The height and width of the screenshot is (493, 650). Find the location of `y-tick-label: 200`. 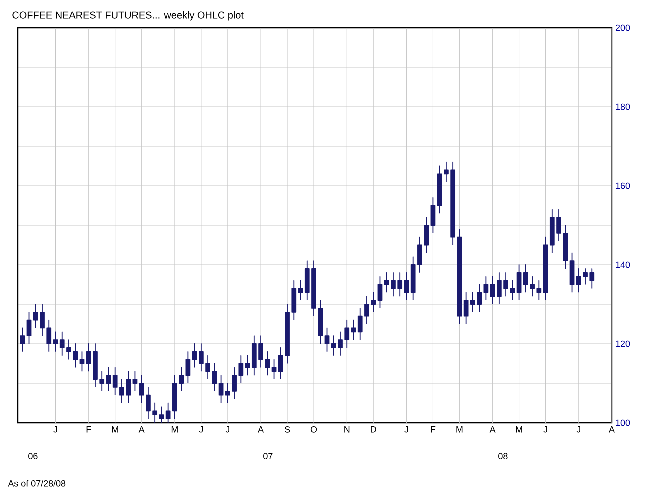

y-tick-label: 200 is located at coordinates (623, 28).